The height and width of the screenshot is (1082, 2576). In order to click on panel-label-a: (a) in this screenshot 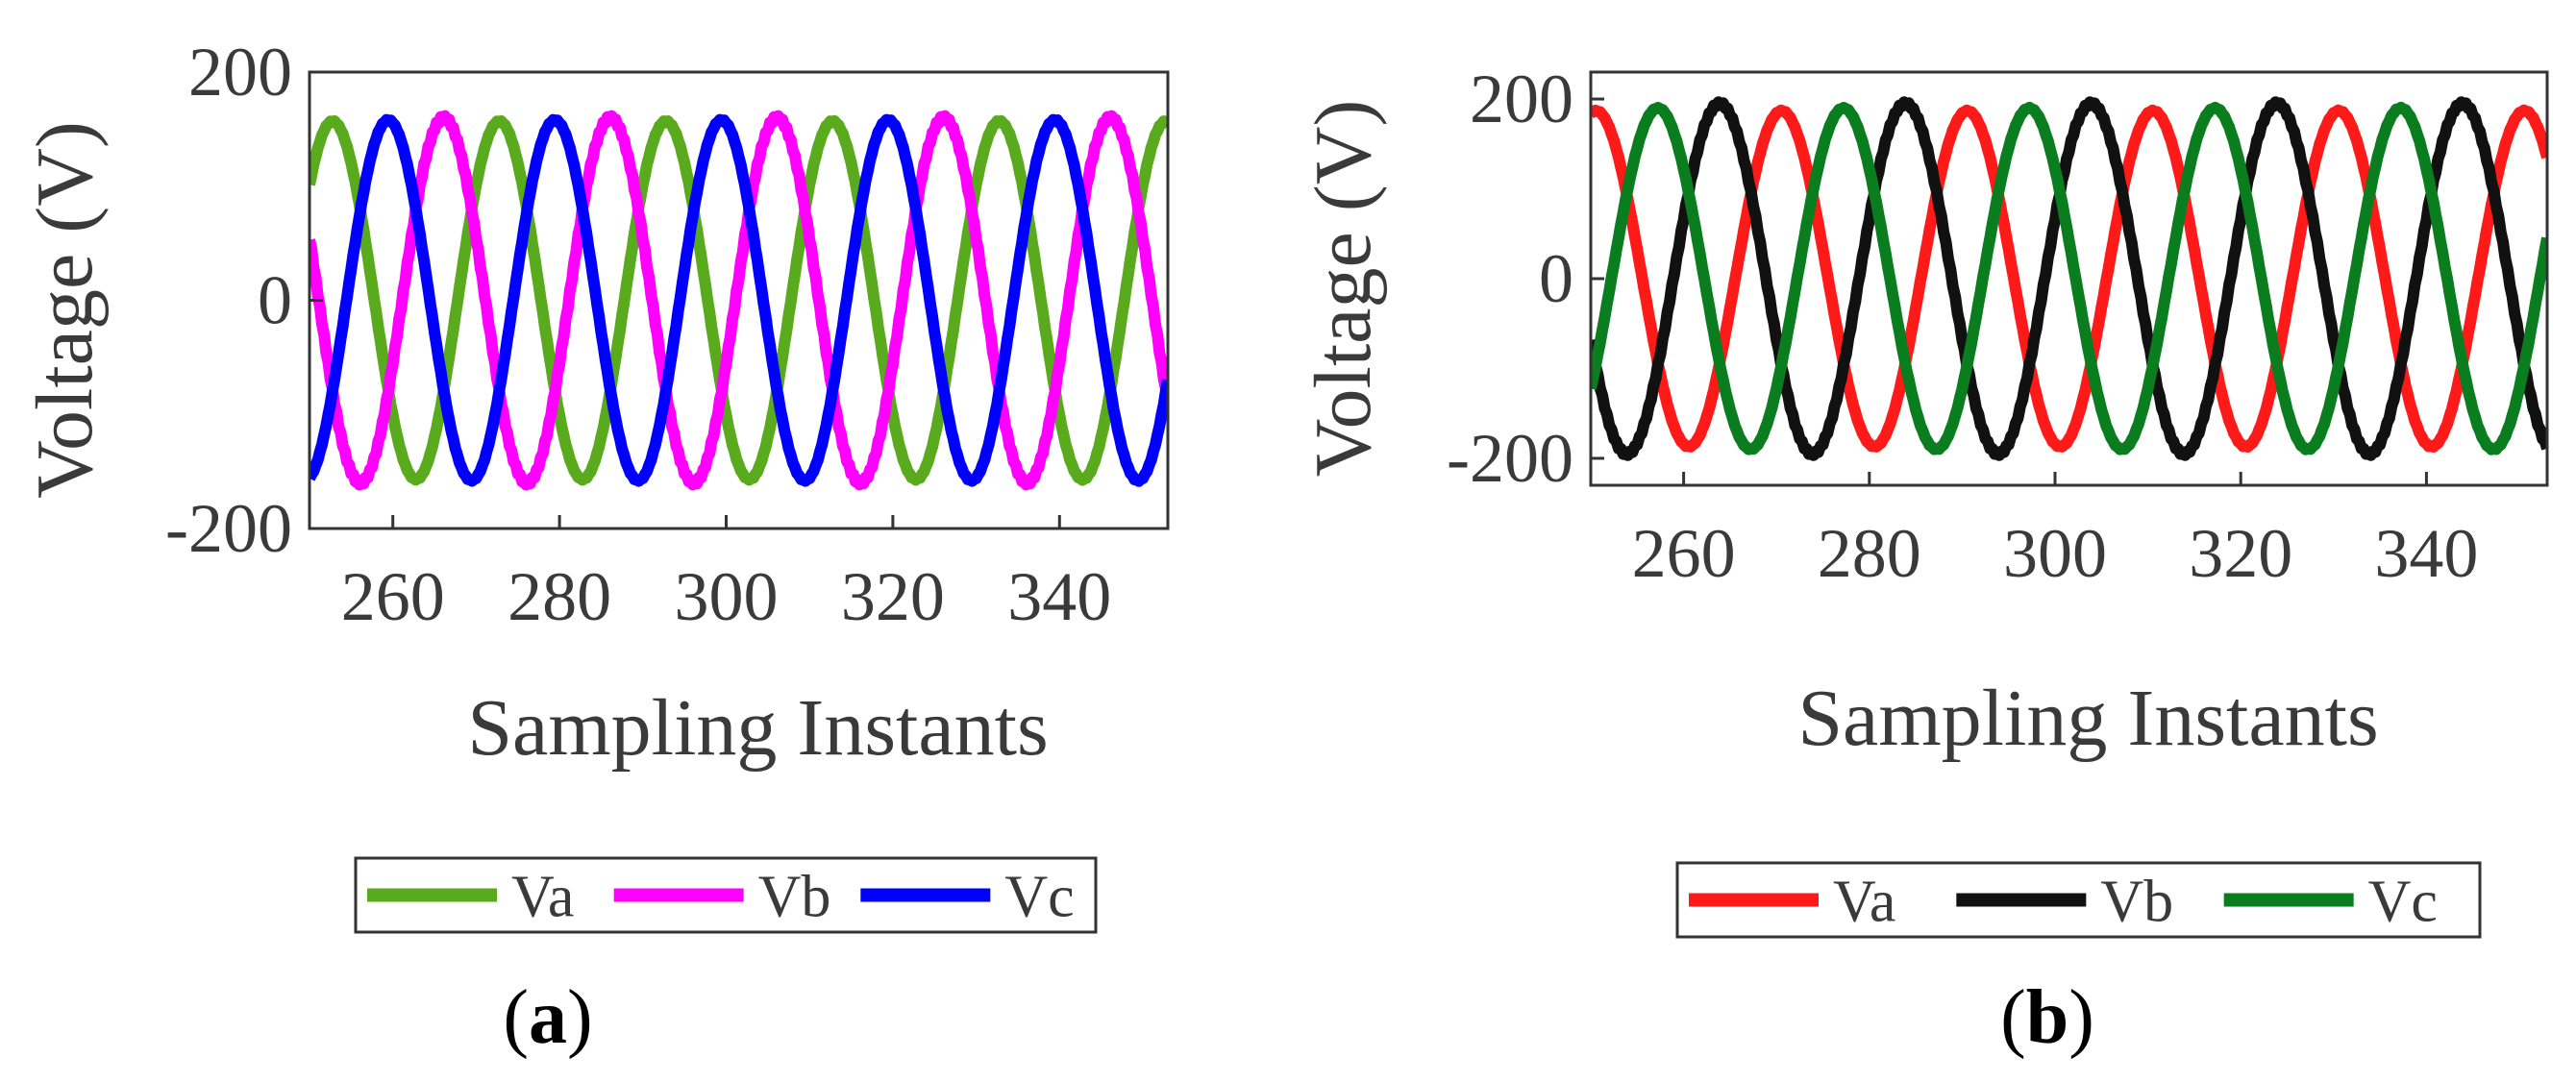, I will do `click(548, 1017)`.